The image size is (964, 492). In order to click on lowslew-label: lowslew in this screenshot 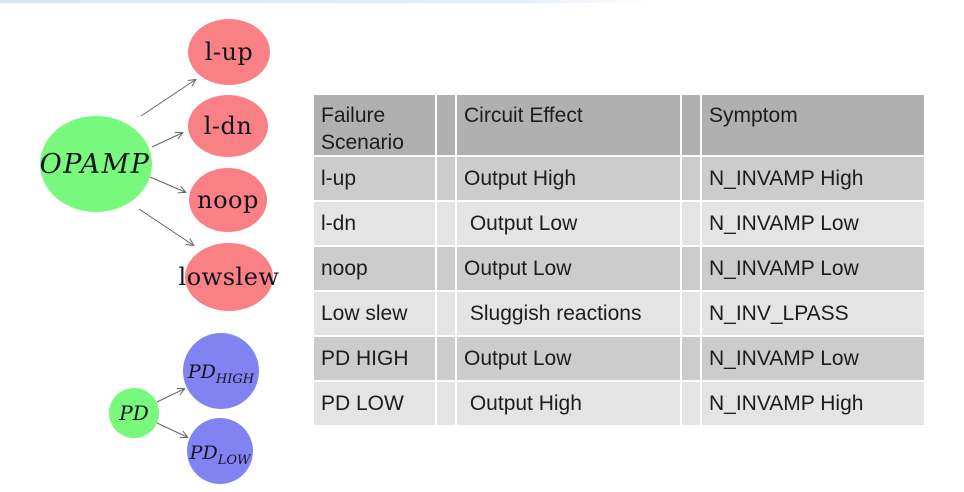, I will do `click(229, 277)`.